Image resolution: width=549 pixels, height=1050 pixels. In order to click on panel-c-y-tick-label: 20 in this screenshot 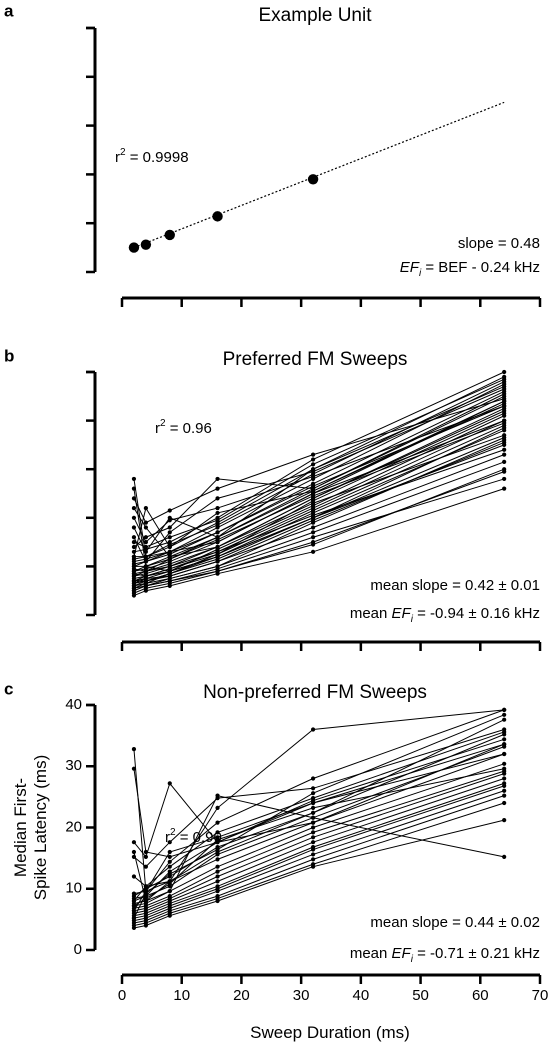, I will do `click(73, 826)`.